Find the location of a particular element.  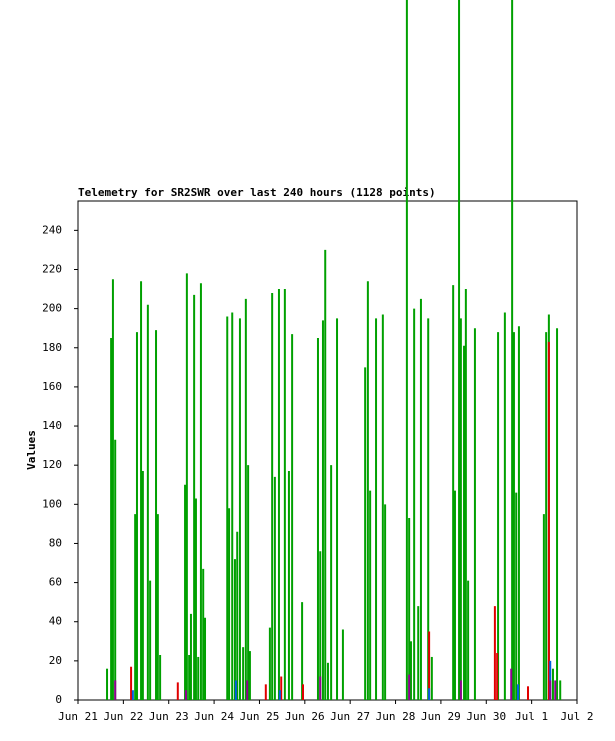

x-tick-label: Jun 23 is located at coordinates (169, 716).